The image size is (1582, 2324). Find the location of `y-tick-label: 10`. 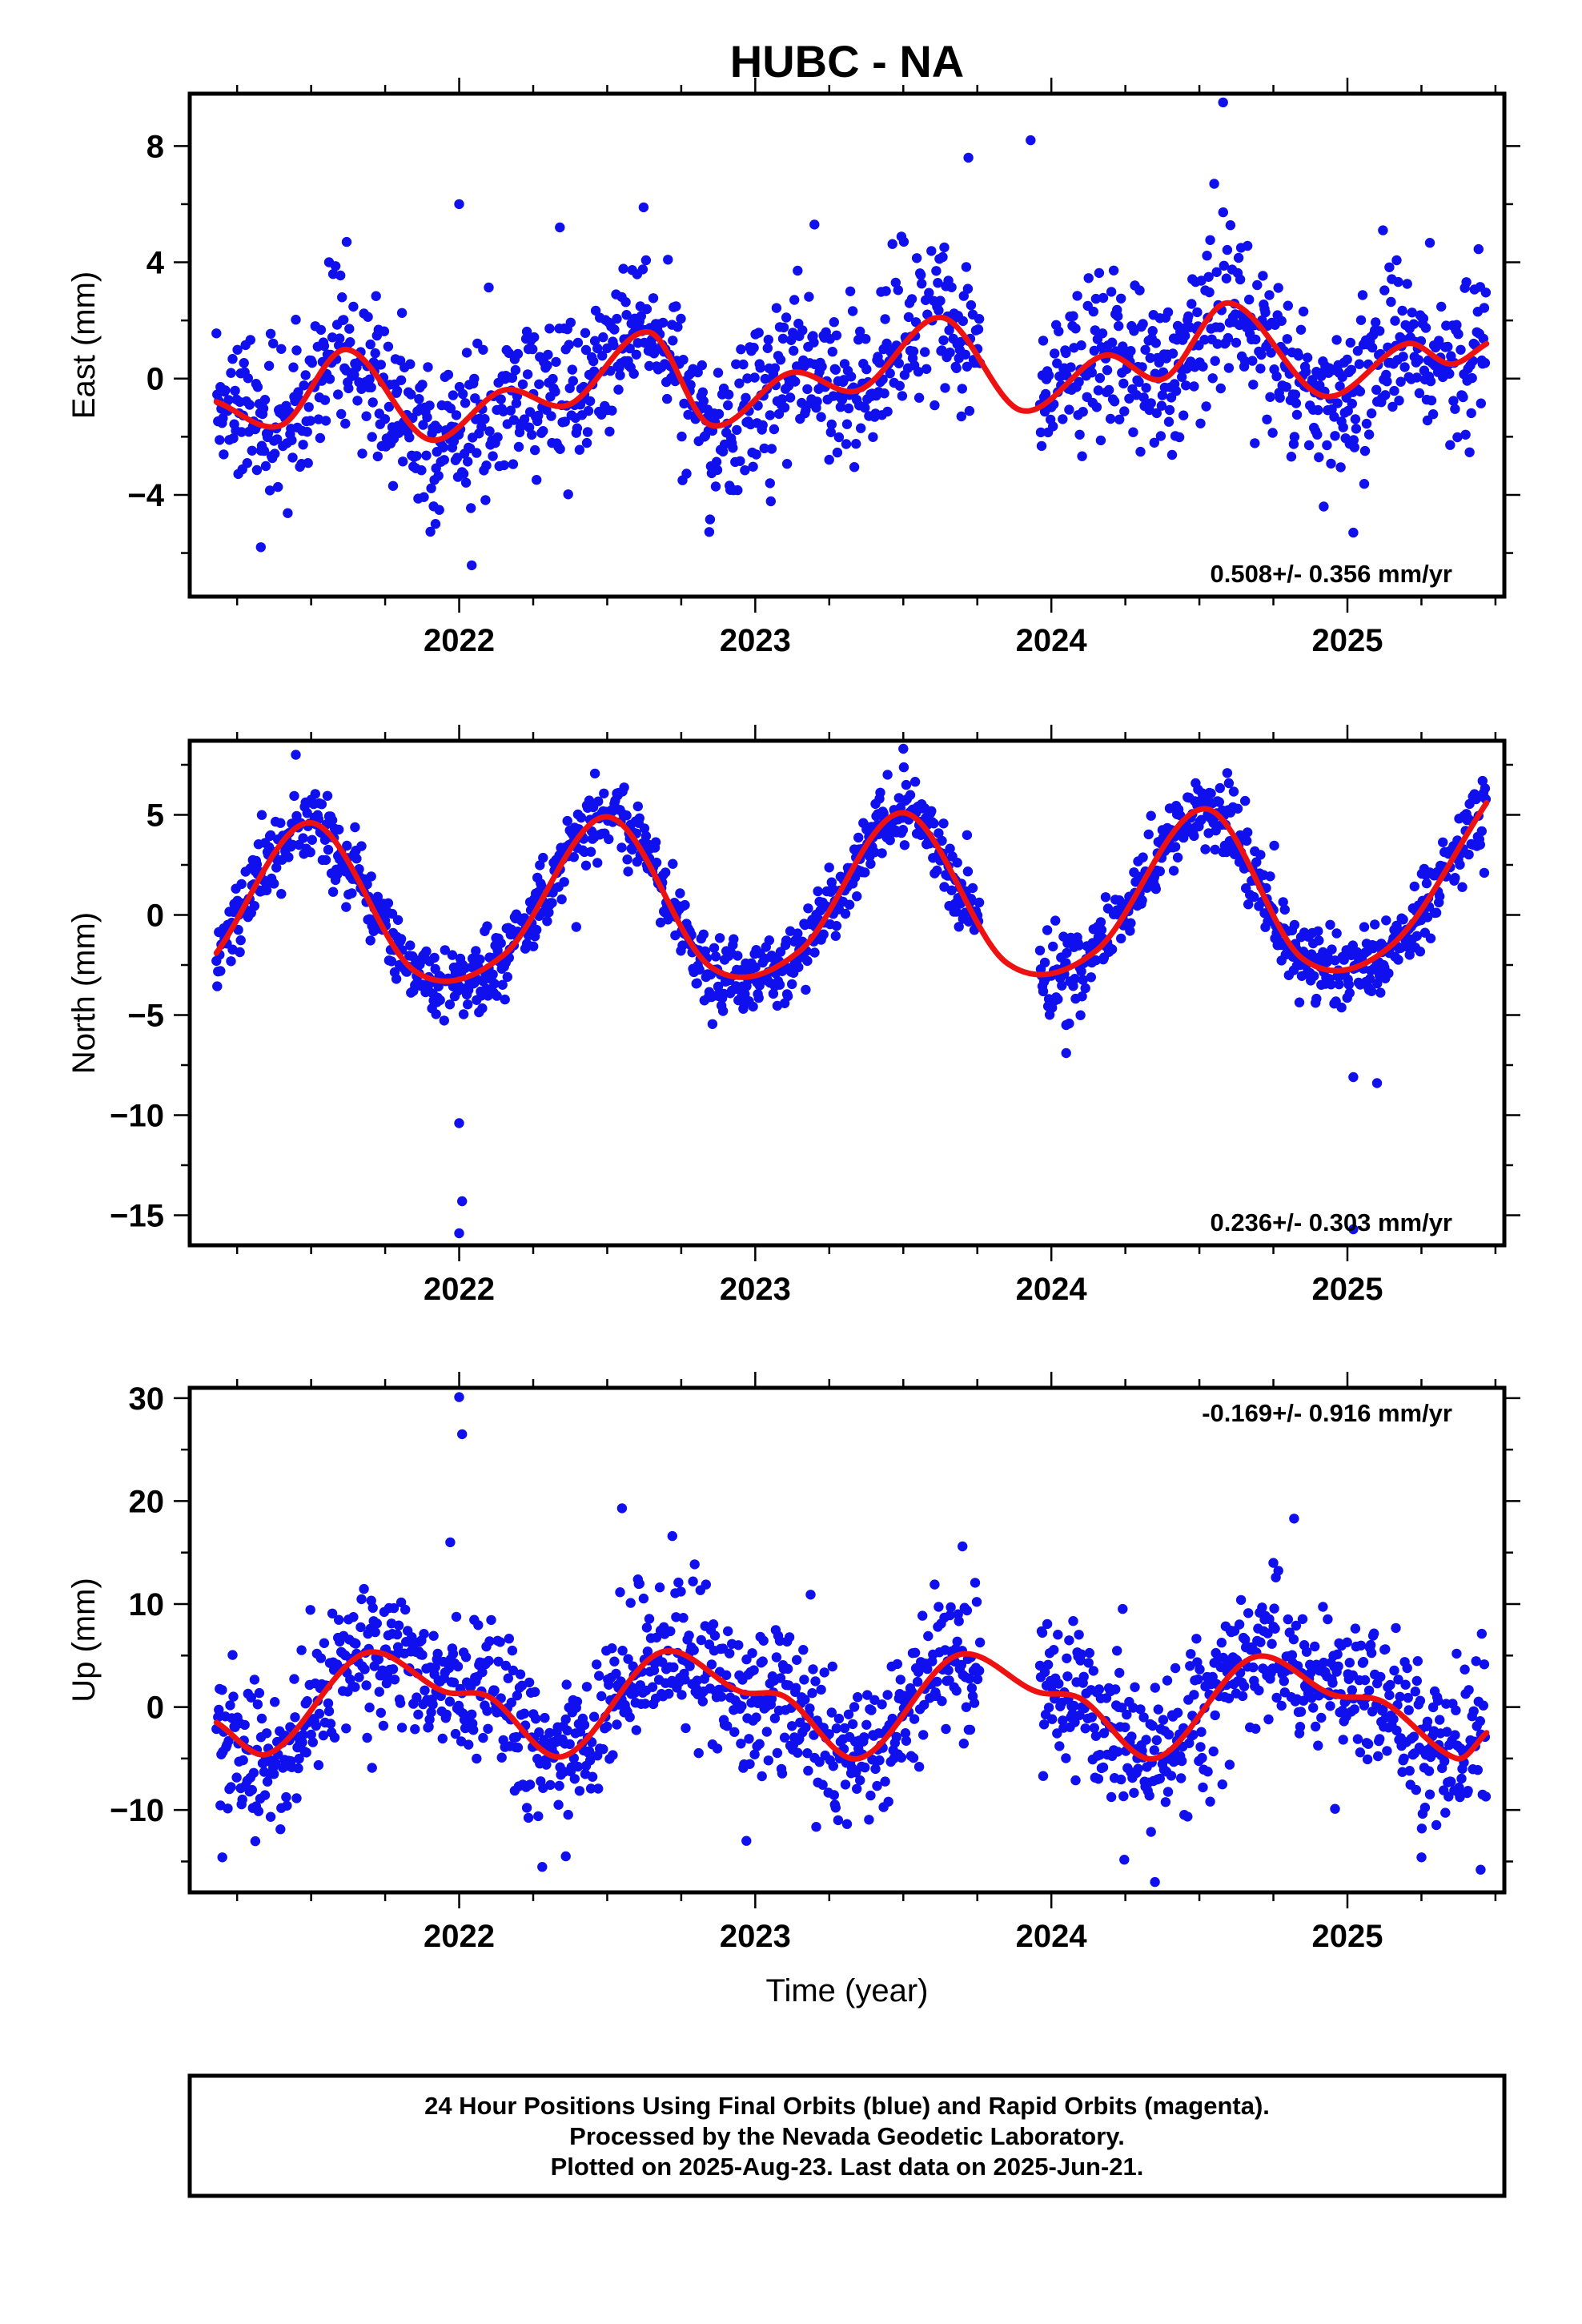

y-tick-label: 10 is located at coordinates (147, 1605).